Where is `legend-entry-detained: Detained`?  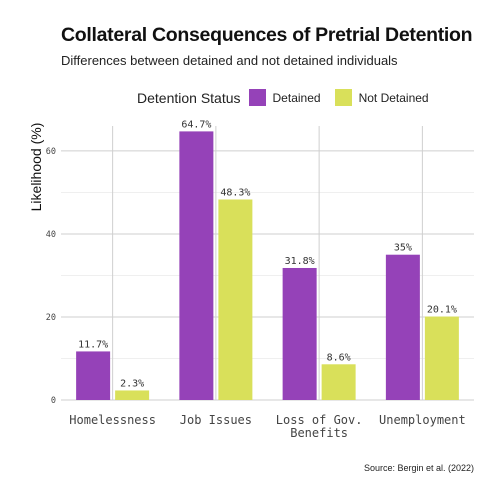 legend-entry-detained: Detained is located at coordinates (284, 97).